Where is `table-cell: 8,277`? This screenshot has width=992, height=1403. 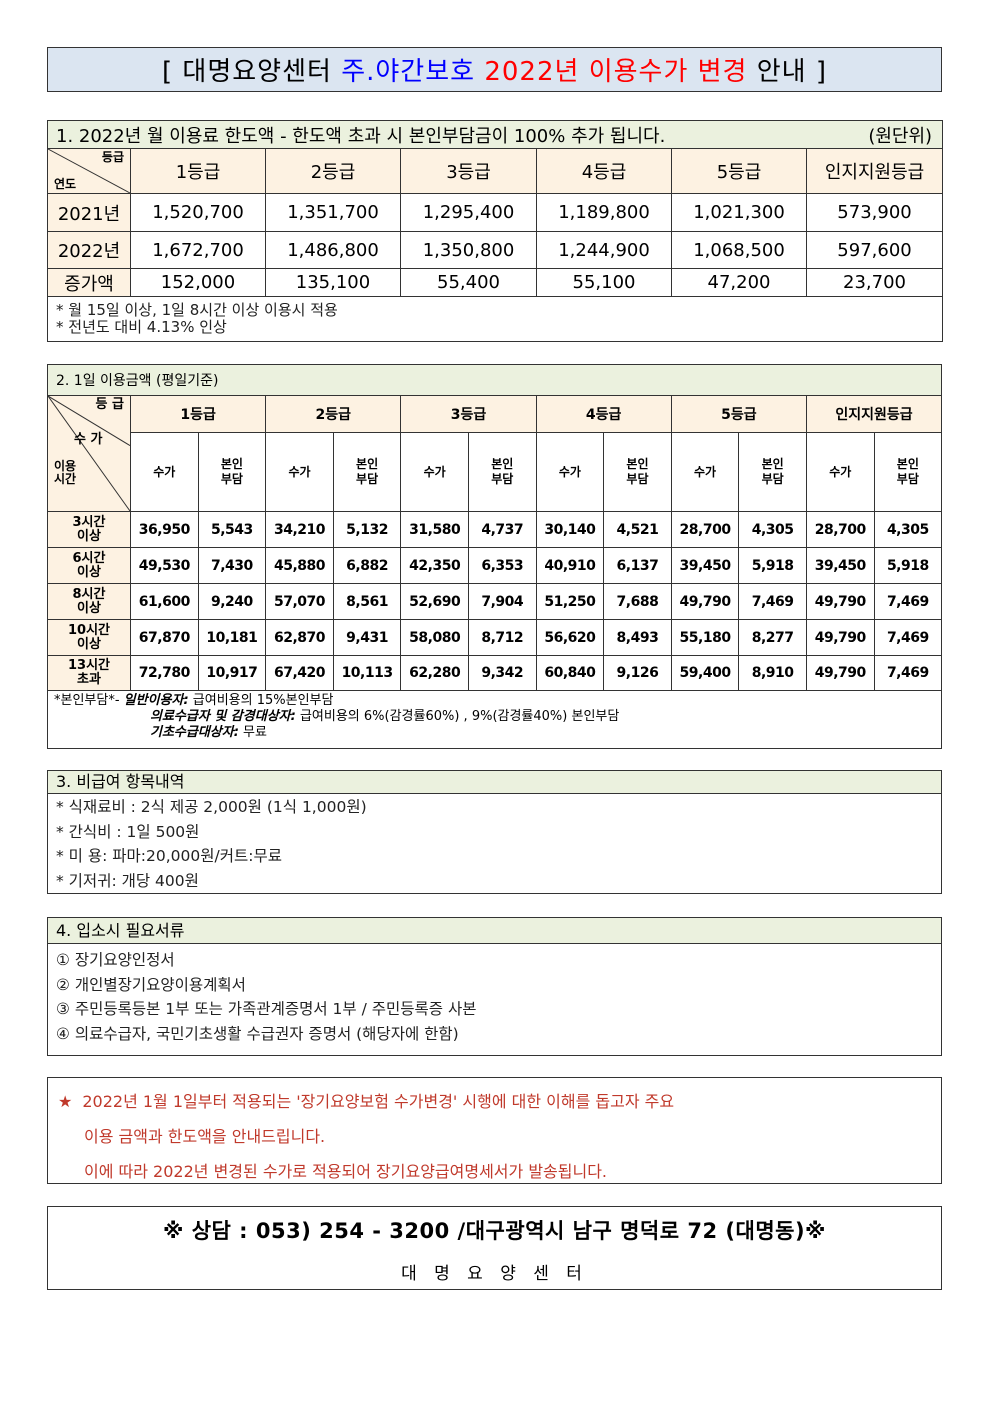 table-cell: 8,277 is located at coordinates (772, 637).